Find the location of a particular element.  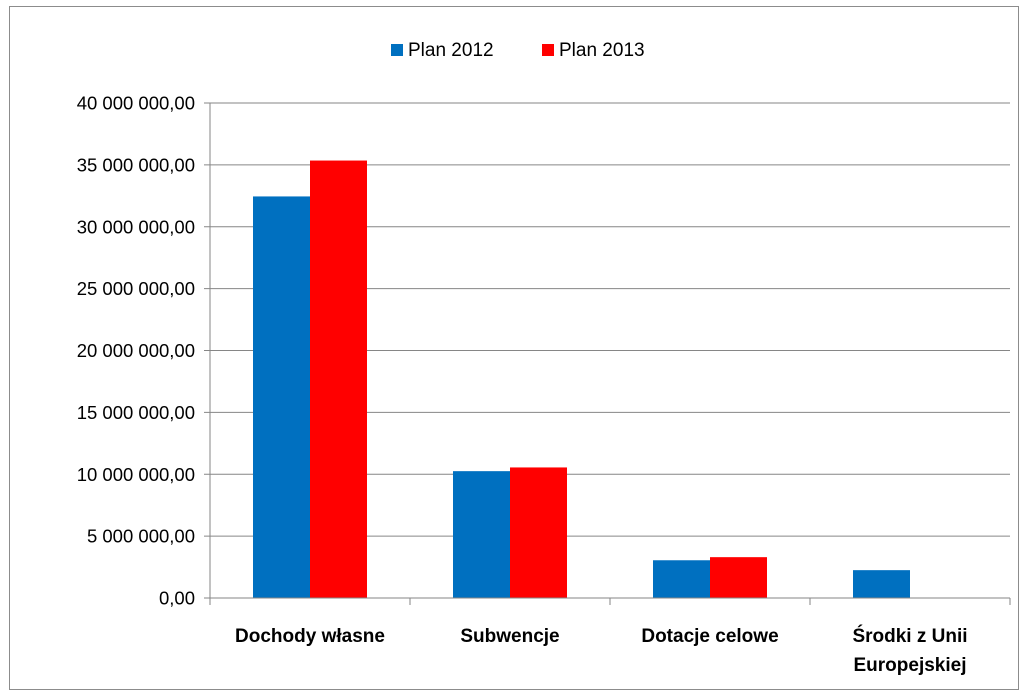

y-tick-label: 5 000 000,00 is located at coordinates (141, 536).